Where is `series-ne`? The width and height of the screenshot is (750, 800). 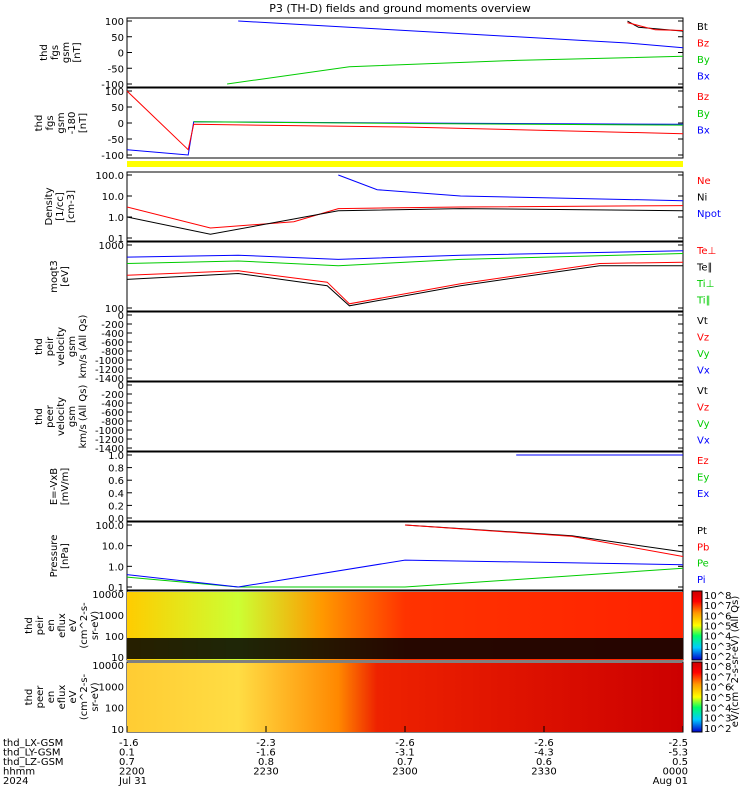
series-ne is located at coordinates (405, 217).